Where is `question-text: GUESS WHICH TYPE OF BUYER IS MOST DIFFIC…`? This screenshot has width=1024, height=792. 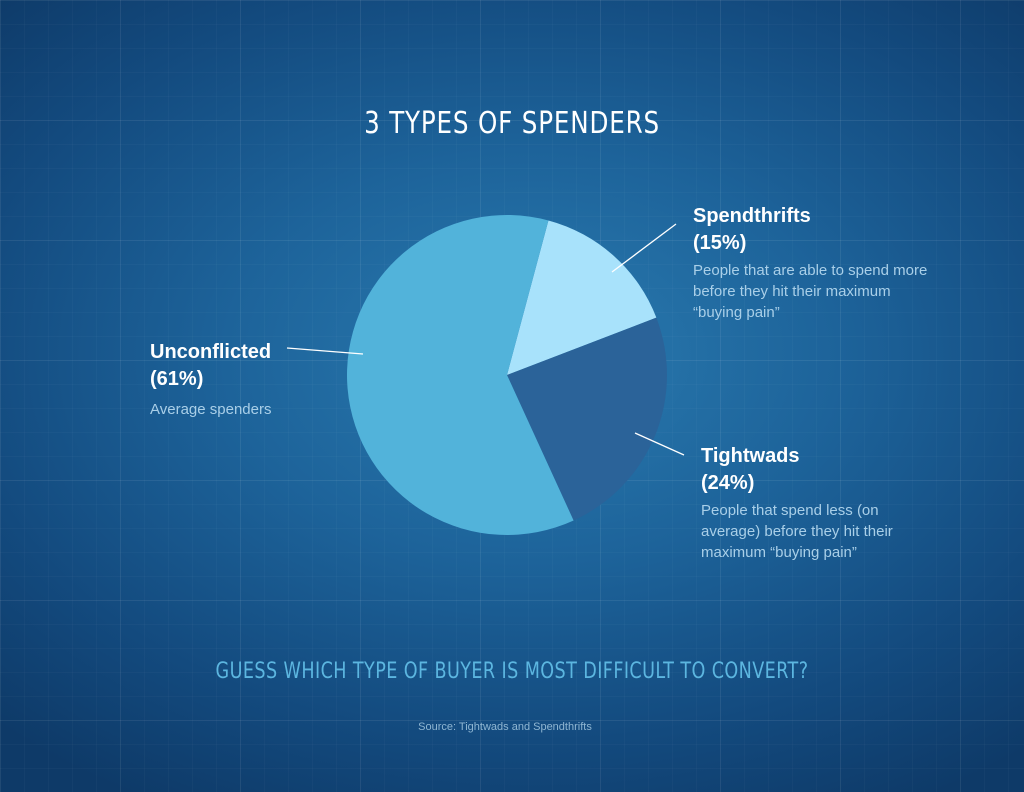 question-text: GUESS WHICH TYPE OF BUYER IS MOST DIFFIC… is located at coordinates (512, 671).